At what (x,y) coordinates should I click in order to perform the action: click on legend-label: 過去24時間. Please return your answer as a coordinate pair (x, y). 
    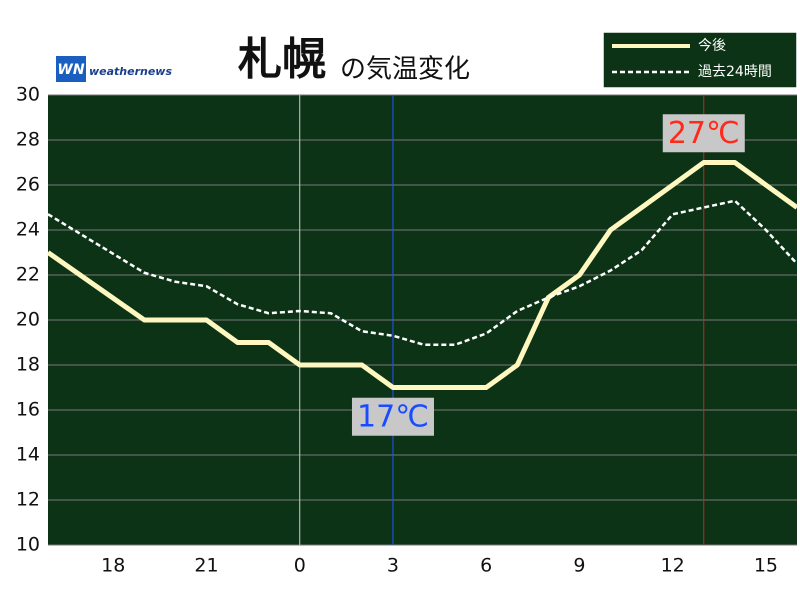
    Looking at the image, I should click on (735, 72).